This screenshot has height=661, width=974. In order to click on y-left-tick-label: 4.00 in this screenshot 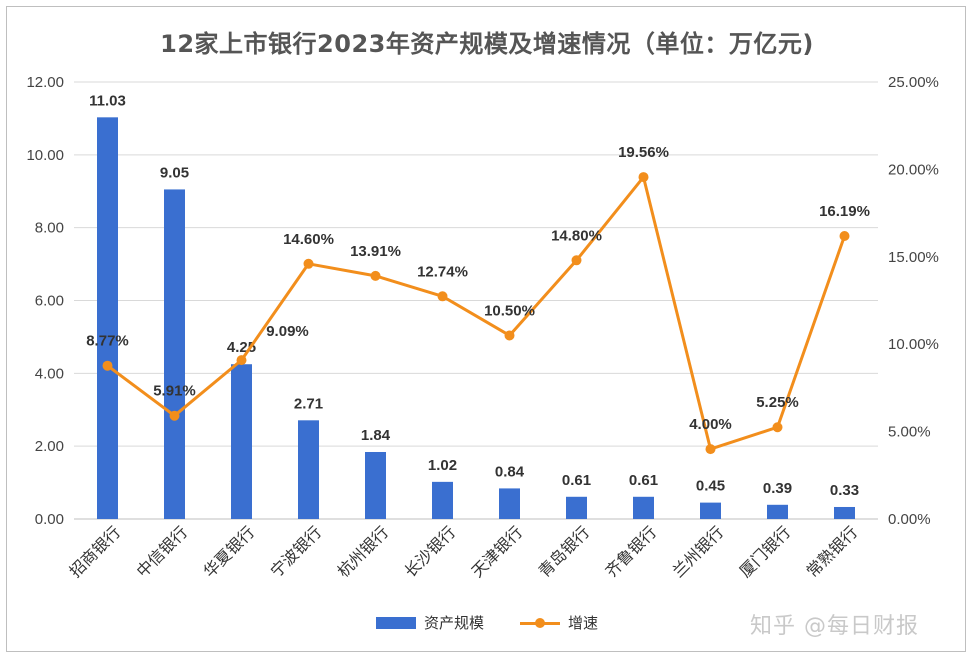, I will do `click(49, 373)`.